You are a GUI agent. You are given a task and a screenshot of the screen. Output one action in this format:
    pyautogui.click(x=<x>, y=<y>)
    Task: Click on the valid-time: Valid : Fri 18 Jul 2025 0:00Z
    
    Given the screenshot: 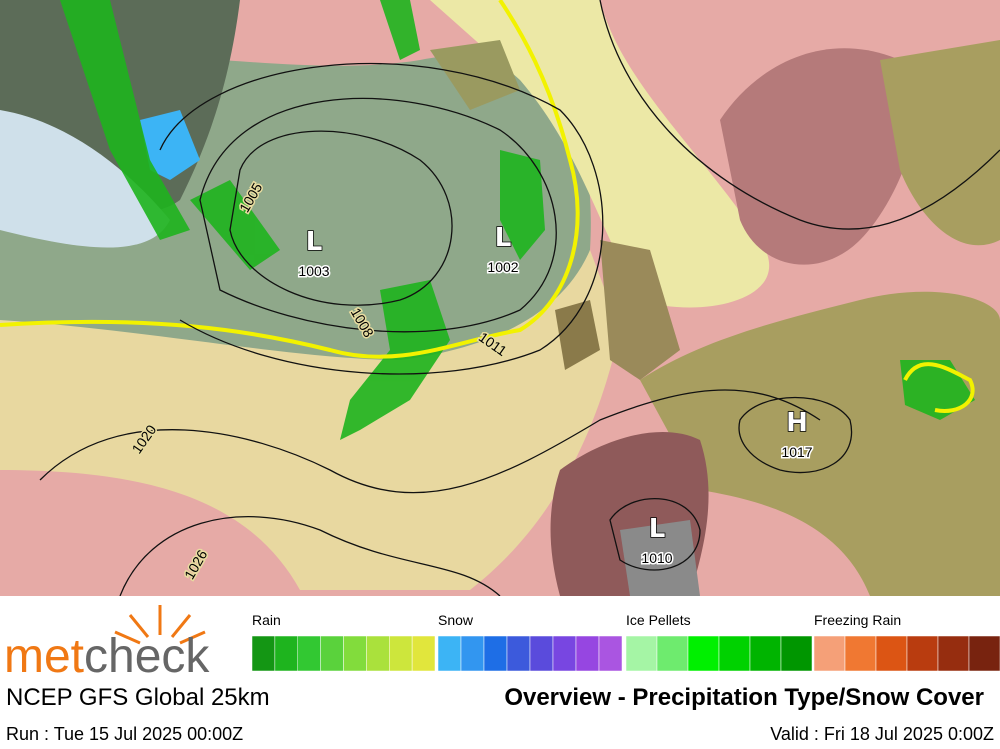 What is the action you would take?
    pyautogui.click(x=882, y=734)
    